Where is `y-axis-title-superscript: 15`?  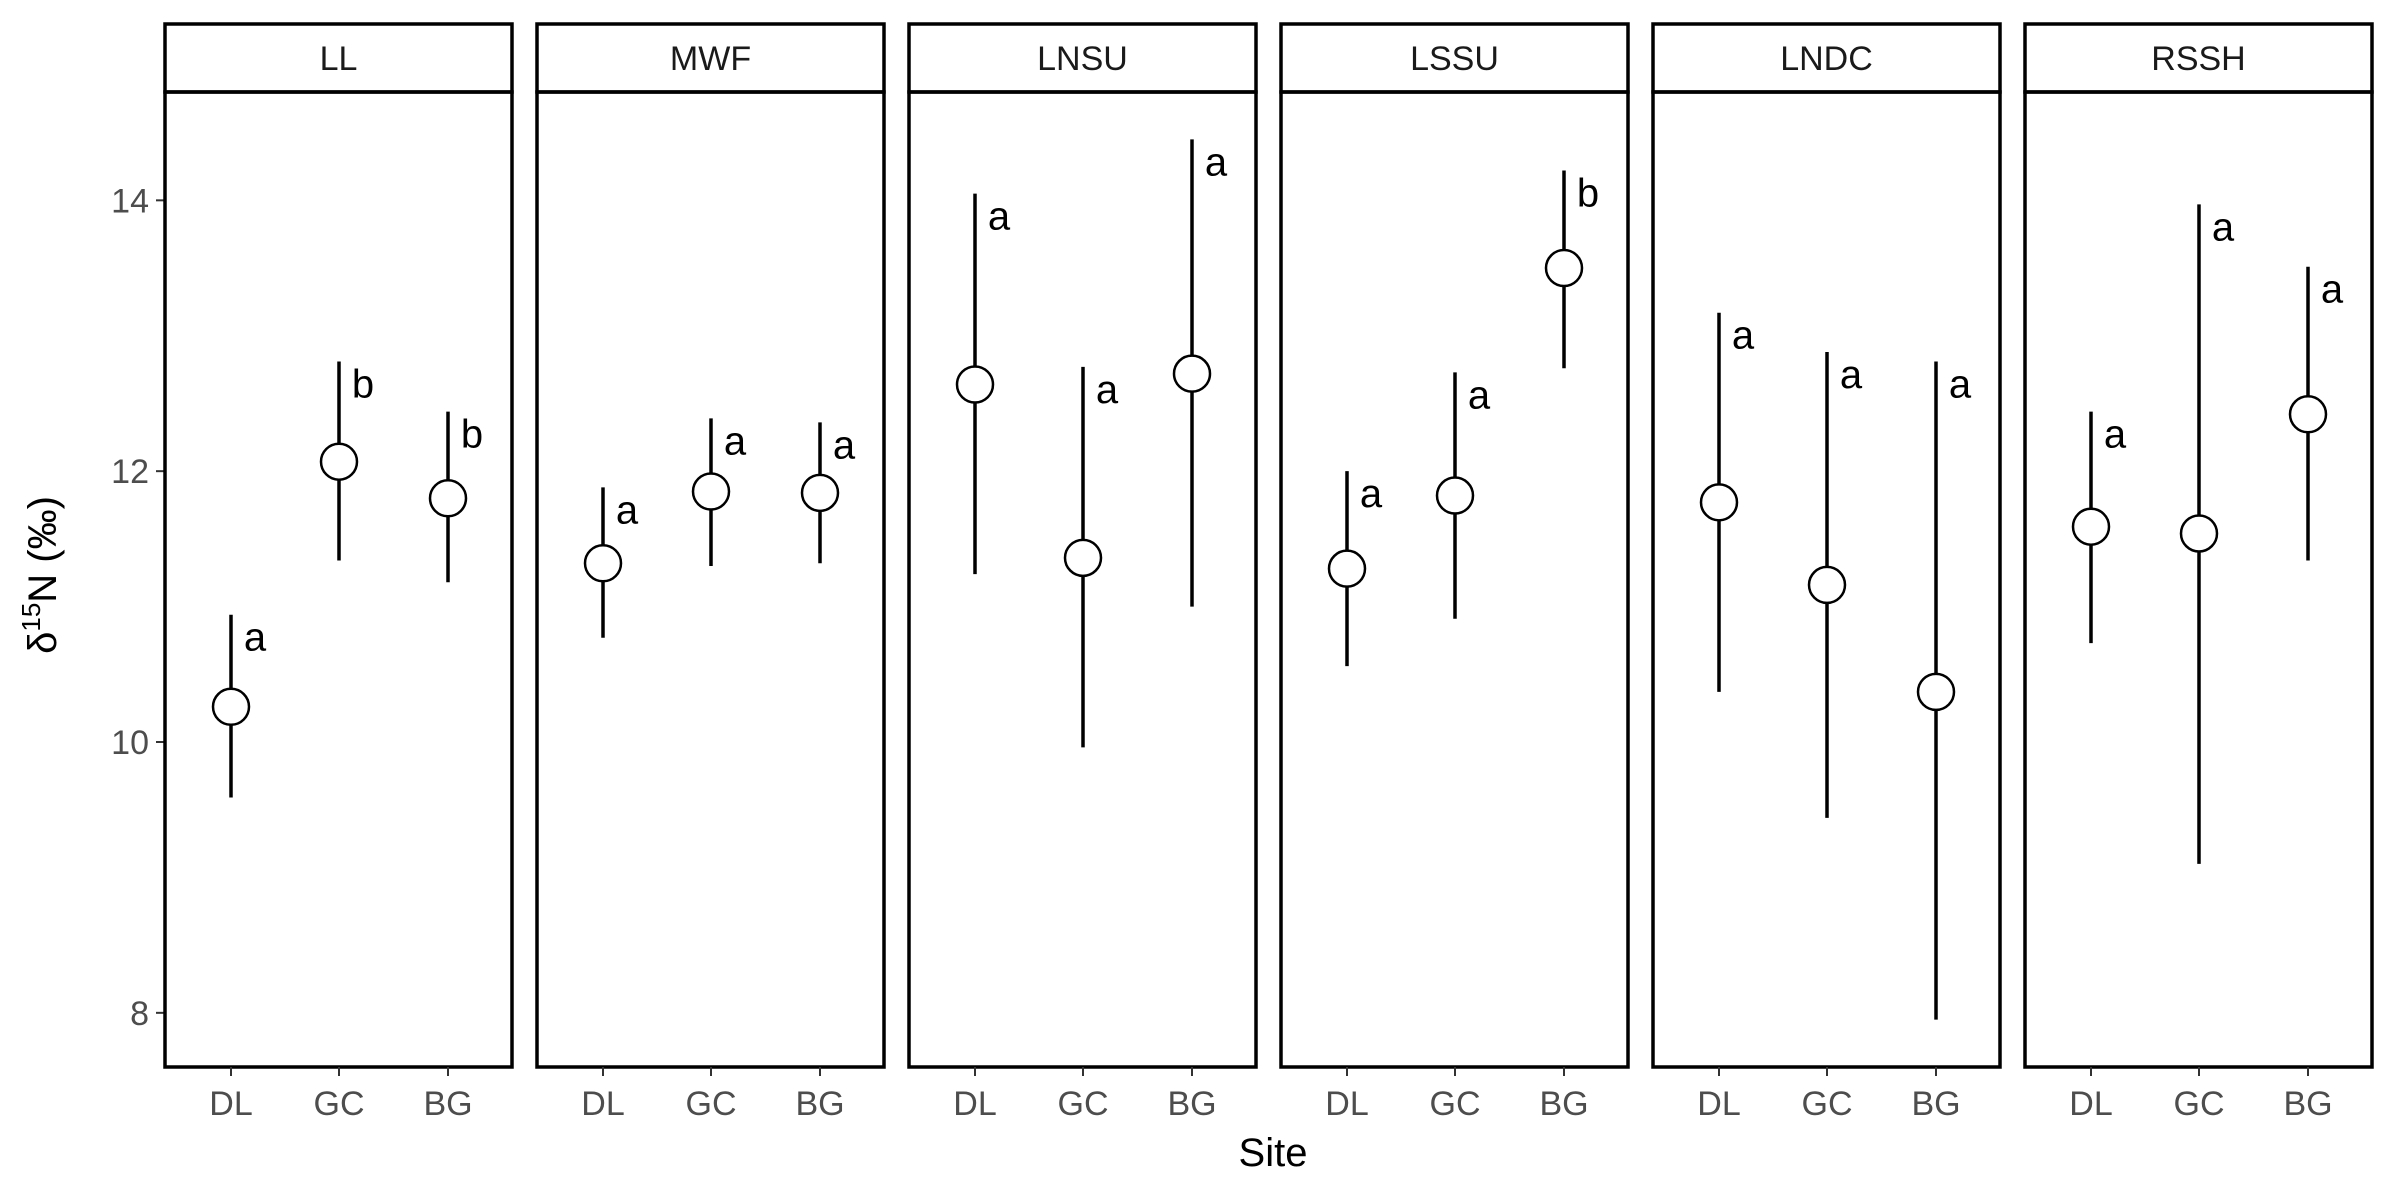 y-axis-title-superscript: 15 is located at coordinates (31, 617).